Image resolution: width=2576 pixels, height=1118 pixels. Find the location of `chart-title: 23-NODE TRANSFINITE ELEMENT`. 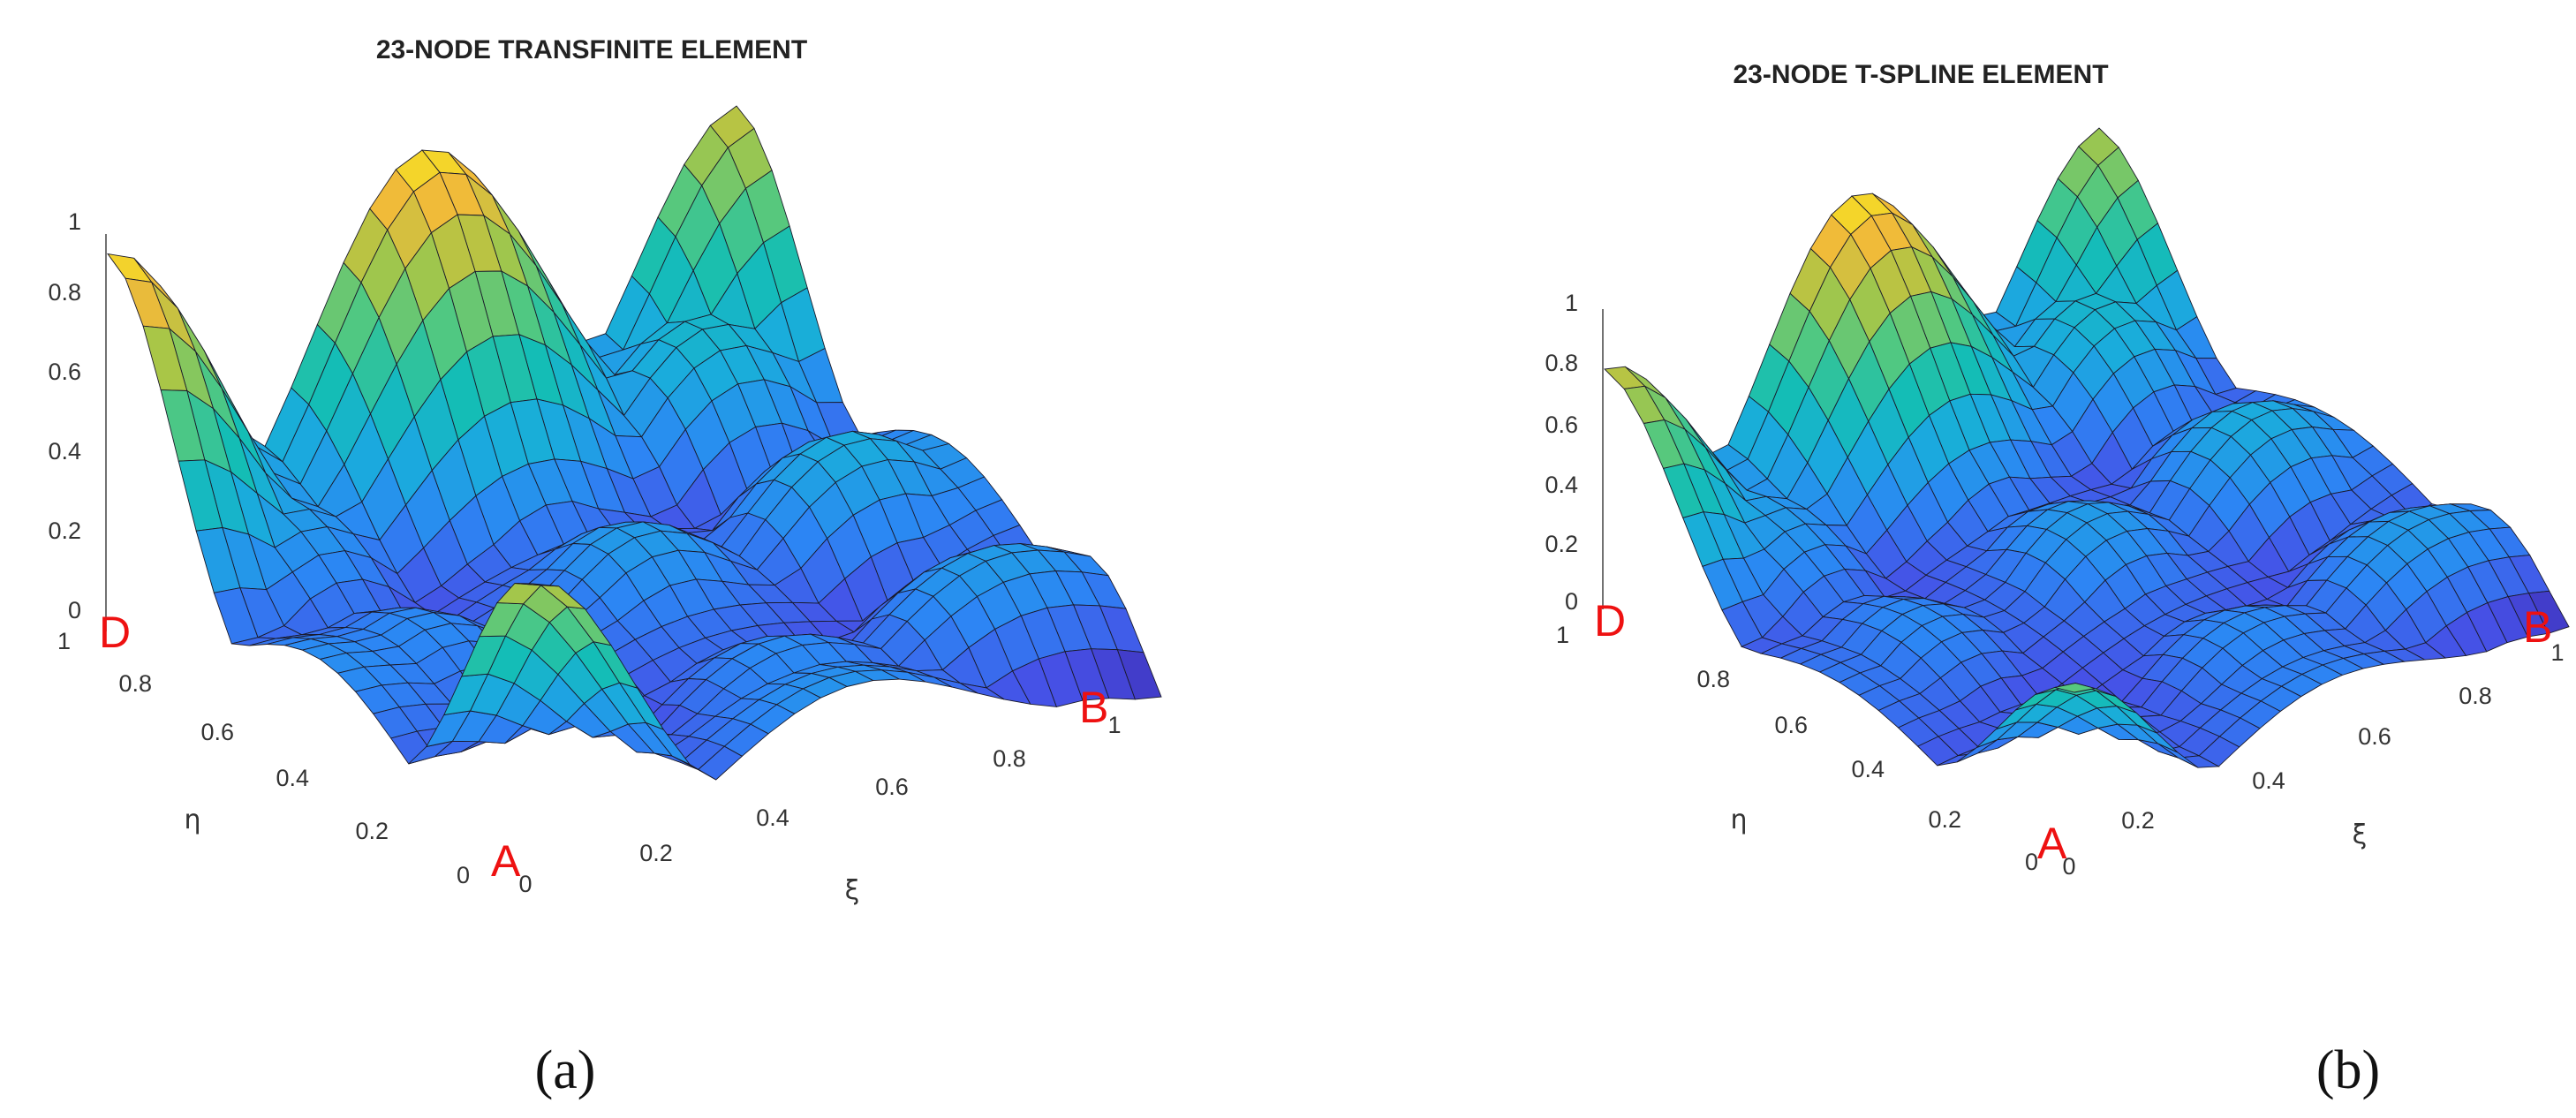

chart-title: 23-NODE TRANSFINITE ELEMENT is located at coordinates (591, 49).